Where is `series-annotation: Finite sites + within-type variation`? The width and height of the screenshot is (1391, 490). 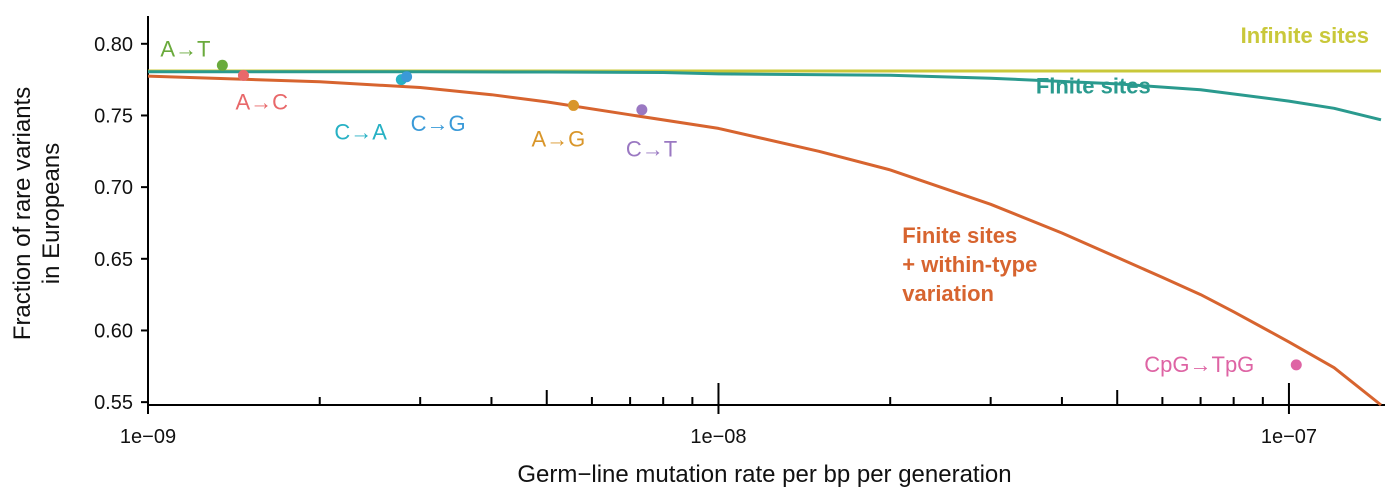 series-annotation: Finite sites + within-type variation is located at coordinates (969, 264).